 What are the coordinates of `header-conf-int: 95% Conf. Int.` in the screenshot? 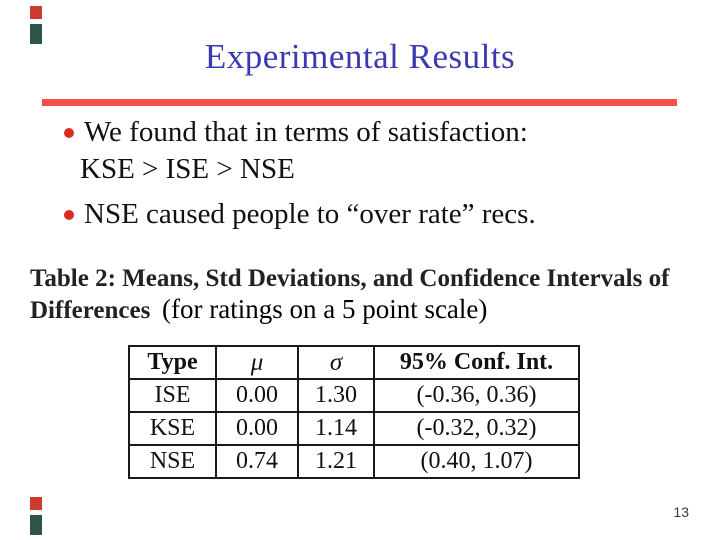 It's located at (476, 362).